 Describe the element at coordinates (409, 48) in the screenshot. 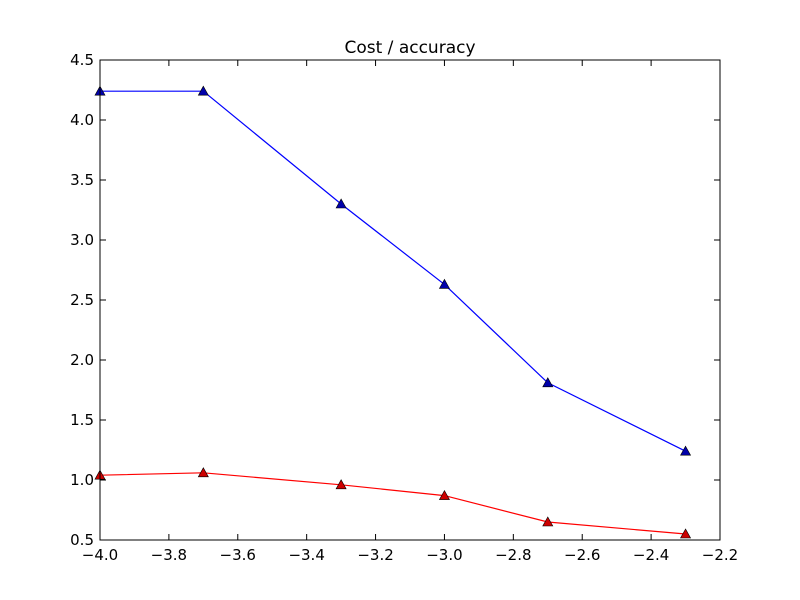

I see `chart-title: Cost / accuracy` at that location.